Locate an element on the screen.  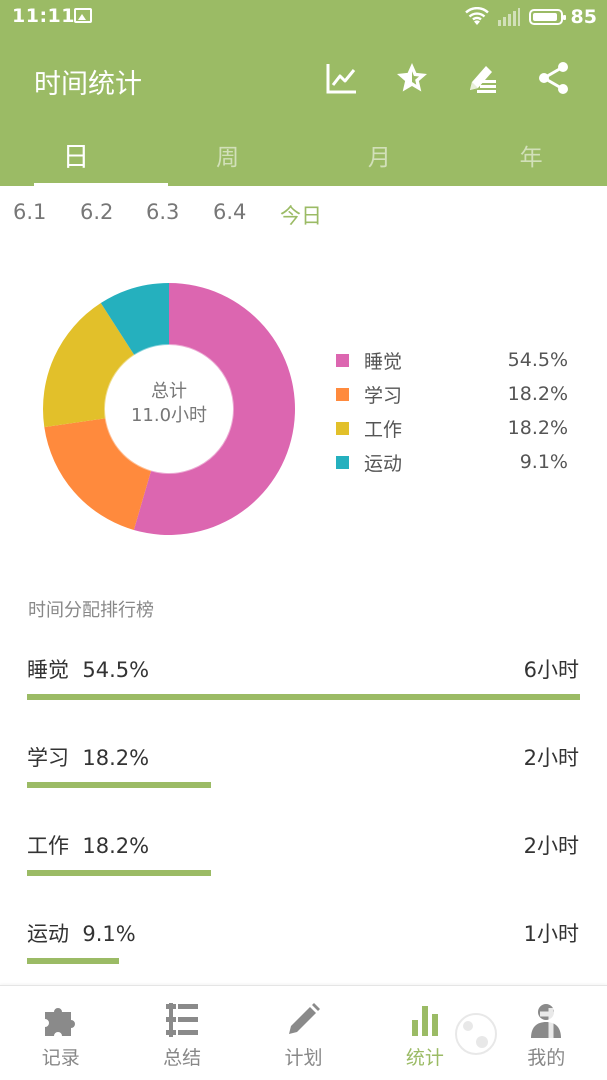
nav-label: 记录 is located at coordinates (60, 1058).